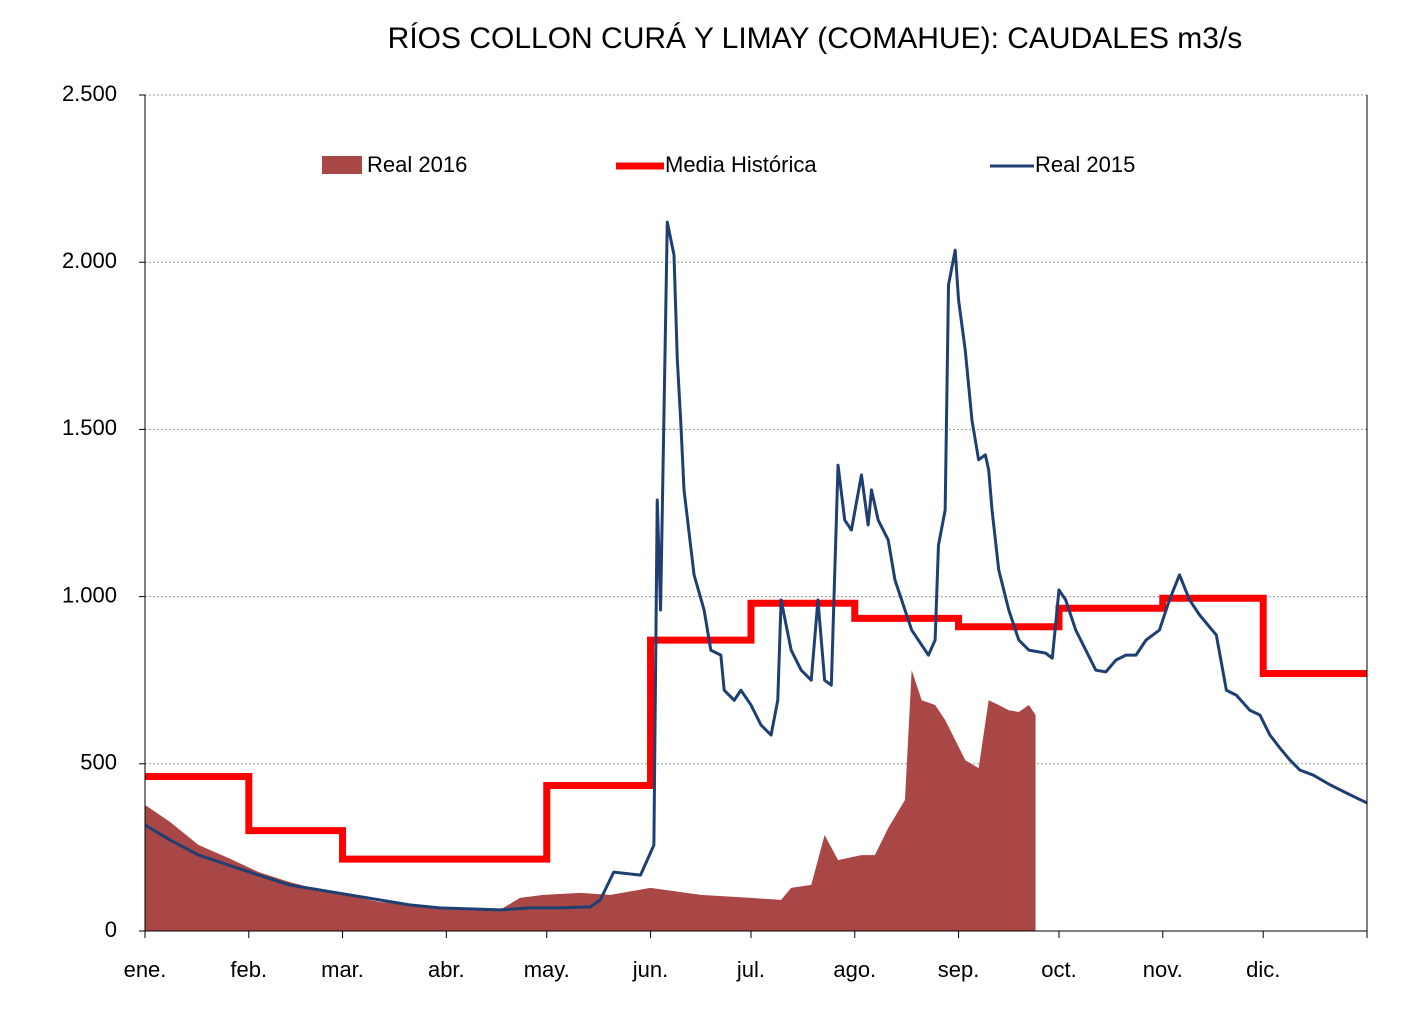 This screenshot has height=1032, width=1421. Describe the element at coordinates (1058, 969) in the screenshot. I see `x-tick-label: oct.` at that location.